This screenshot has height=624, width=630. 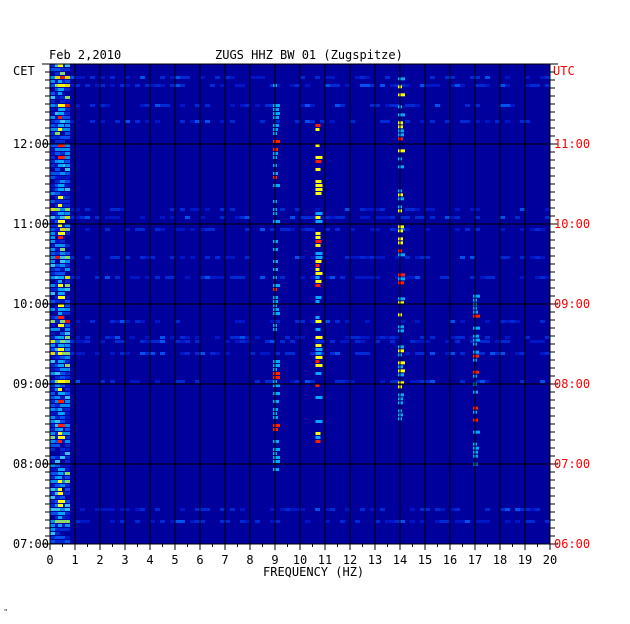 I want to click on x-tick-label: 2, so click(x=99, y=560).